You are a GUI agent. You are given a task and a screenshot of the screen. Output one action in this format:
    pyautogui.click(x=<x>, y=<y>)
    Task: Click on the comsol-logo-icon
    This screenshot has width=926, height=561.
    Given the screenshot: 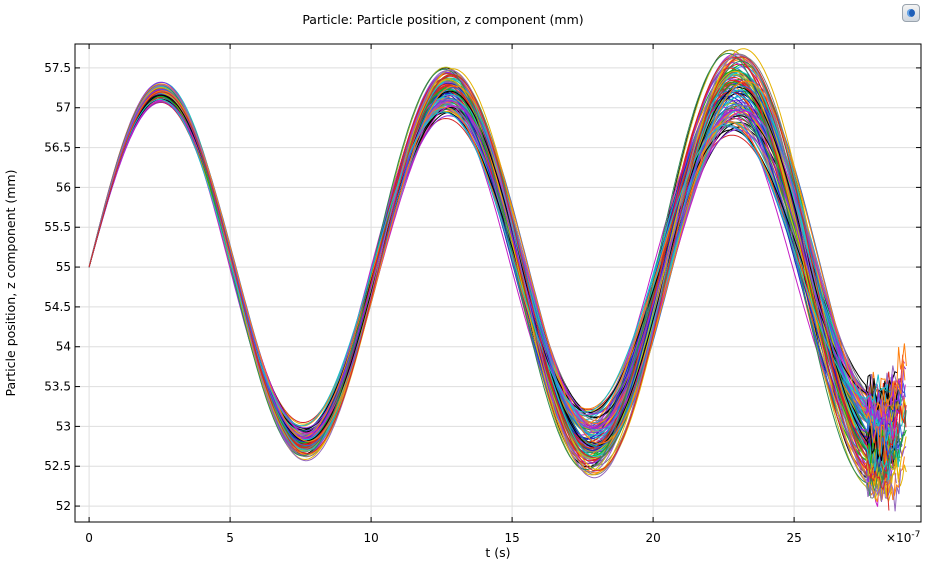 What is the action you would take?
    pyautogui.click(x=911, y=13)
    